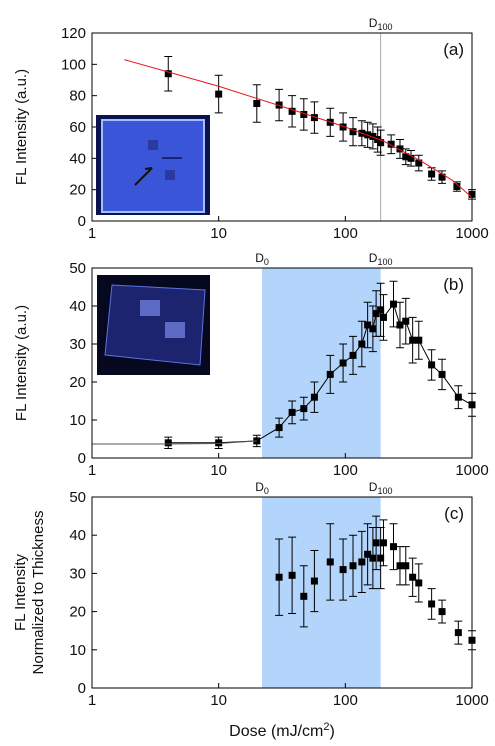 The image size is (495, 746). I want to click on x-label-end: ), so click(332, 731).